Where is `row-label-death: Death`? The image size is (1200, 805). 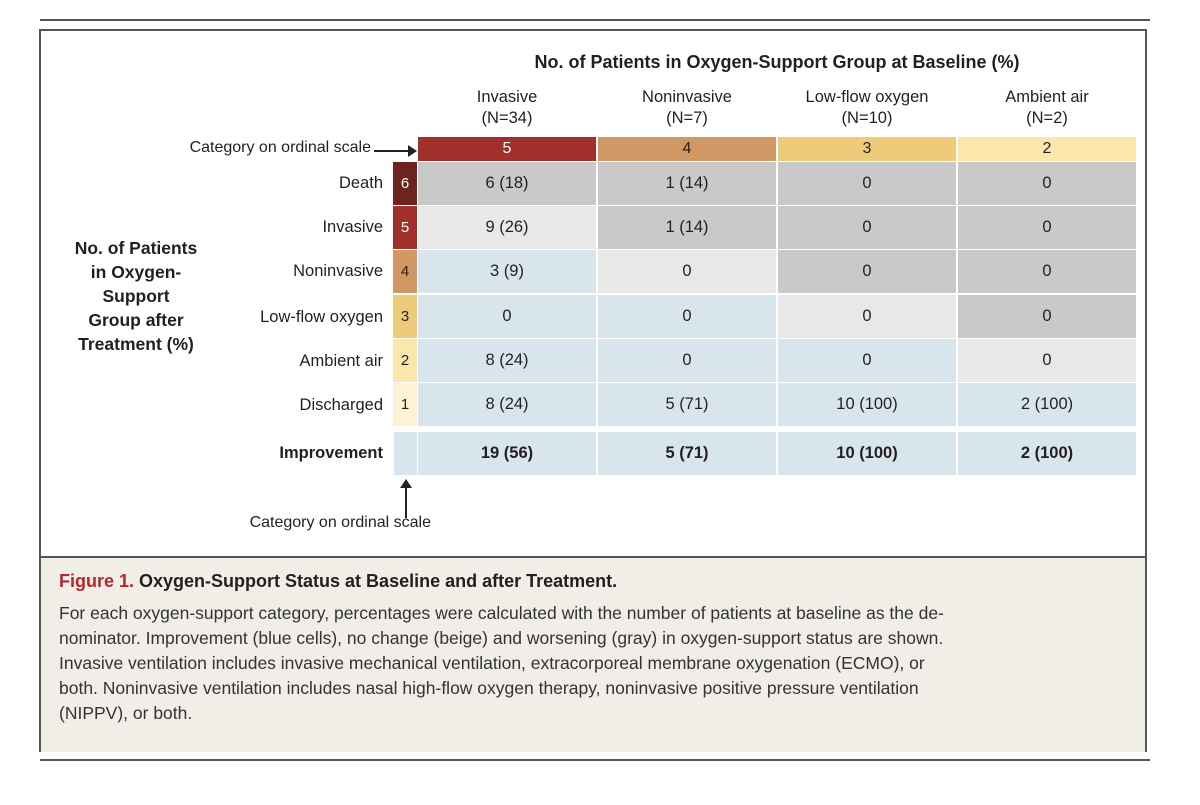 row-label-death: Death is located at coordinates (360, 183).